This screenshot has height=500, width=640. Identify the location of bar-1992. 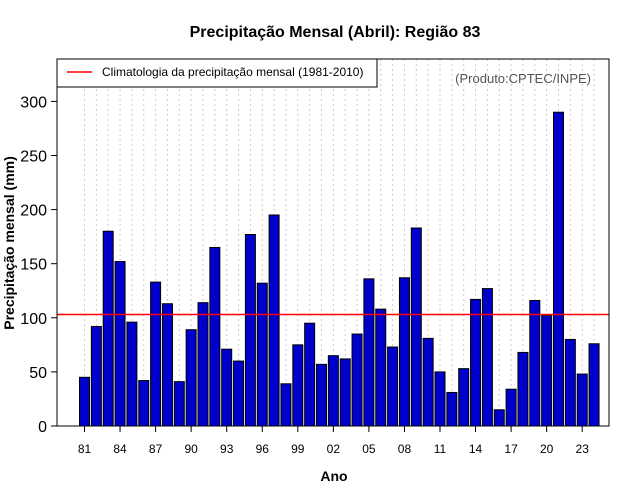
(215, 336).